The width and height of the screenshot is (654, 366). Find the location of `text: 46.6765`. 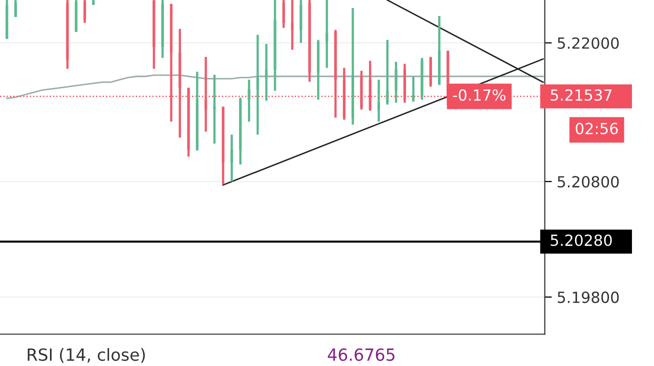

text: 46.6765 is located at coordinates (361, 354).